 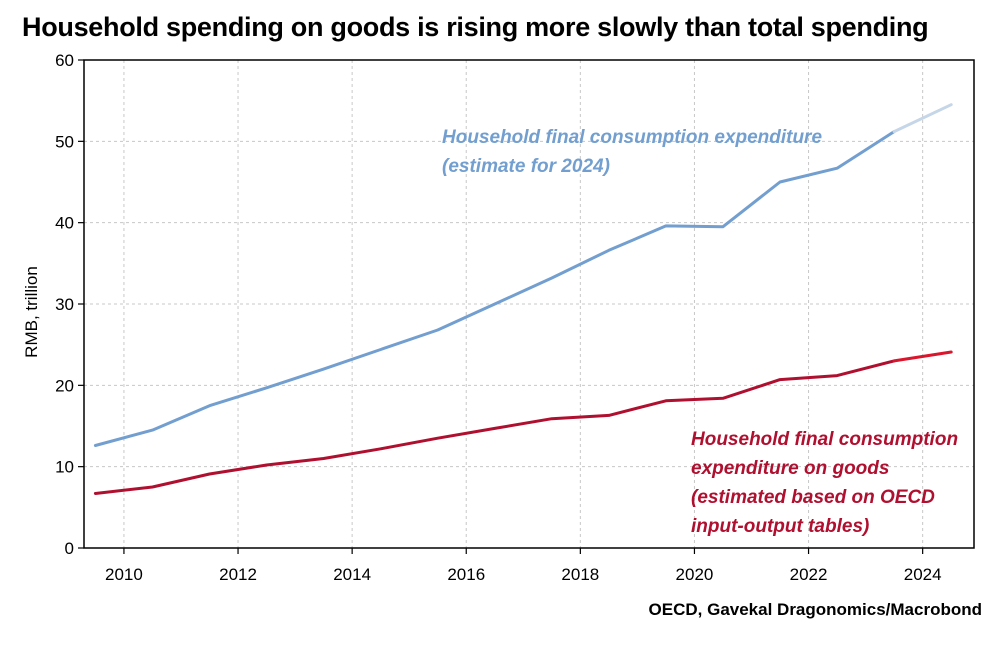 What do you see at coordinates (813, 497) in the screenshot?
I see `legend-goods-line3: (estimated based on OECD` at bounding box center [813, 497].